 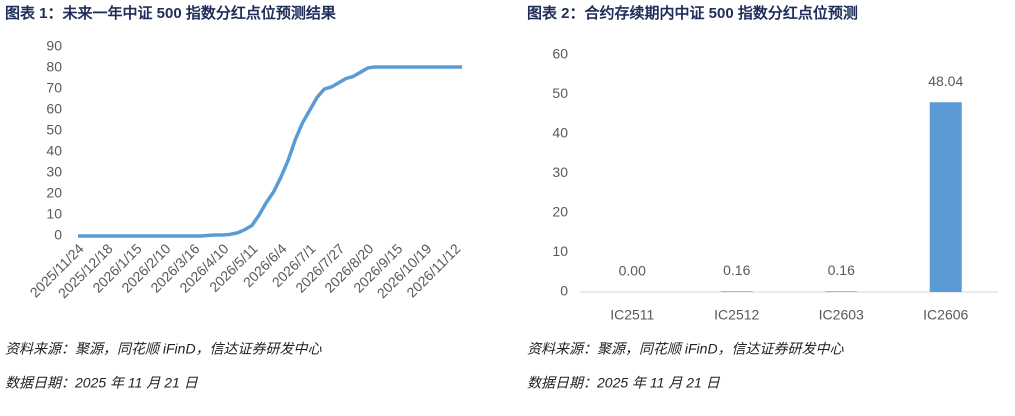 I want to click on value-label: 48.04, so click(x=945, y=81).